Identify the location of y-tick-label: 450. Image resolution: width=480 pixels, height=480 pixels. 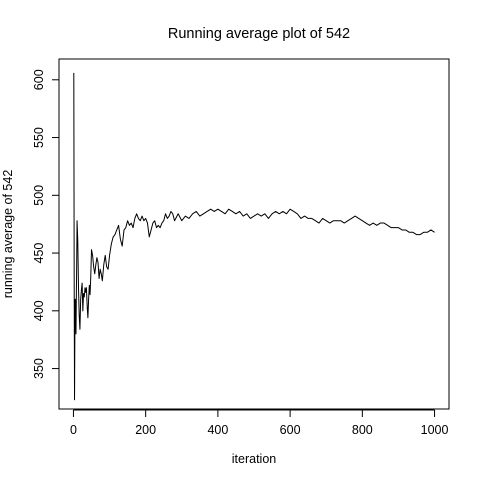
(39, 253).